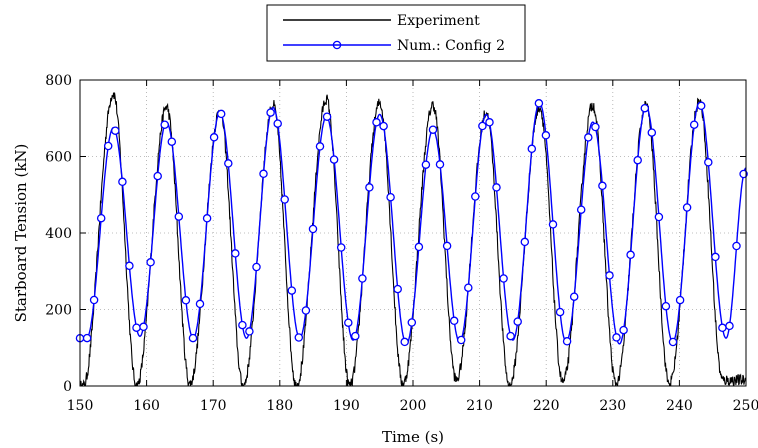 The height and width of the screenshot is (448, 758). Describe the element at coordinates (58, 81) in the screenshot. I see `y-tick-label: 800` at that location.